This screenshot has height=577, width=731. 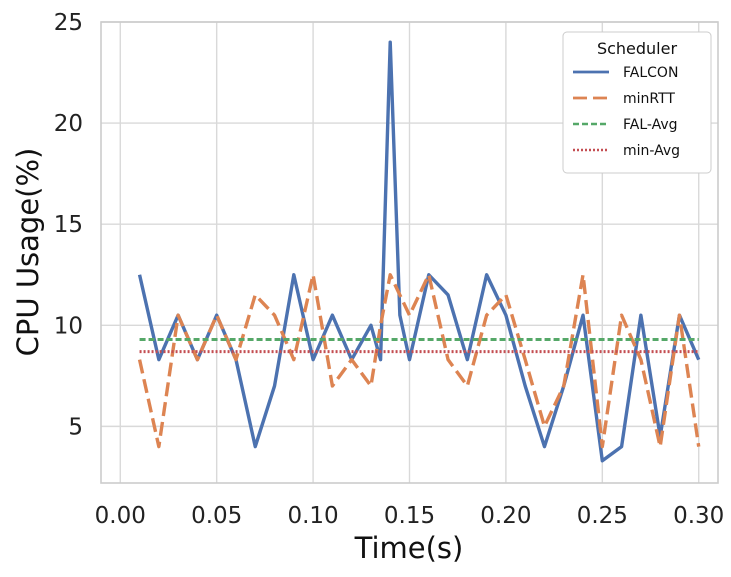 I want to click on legend-label: FALCON, so click(x=650, y=73).